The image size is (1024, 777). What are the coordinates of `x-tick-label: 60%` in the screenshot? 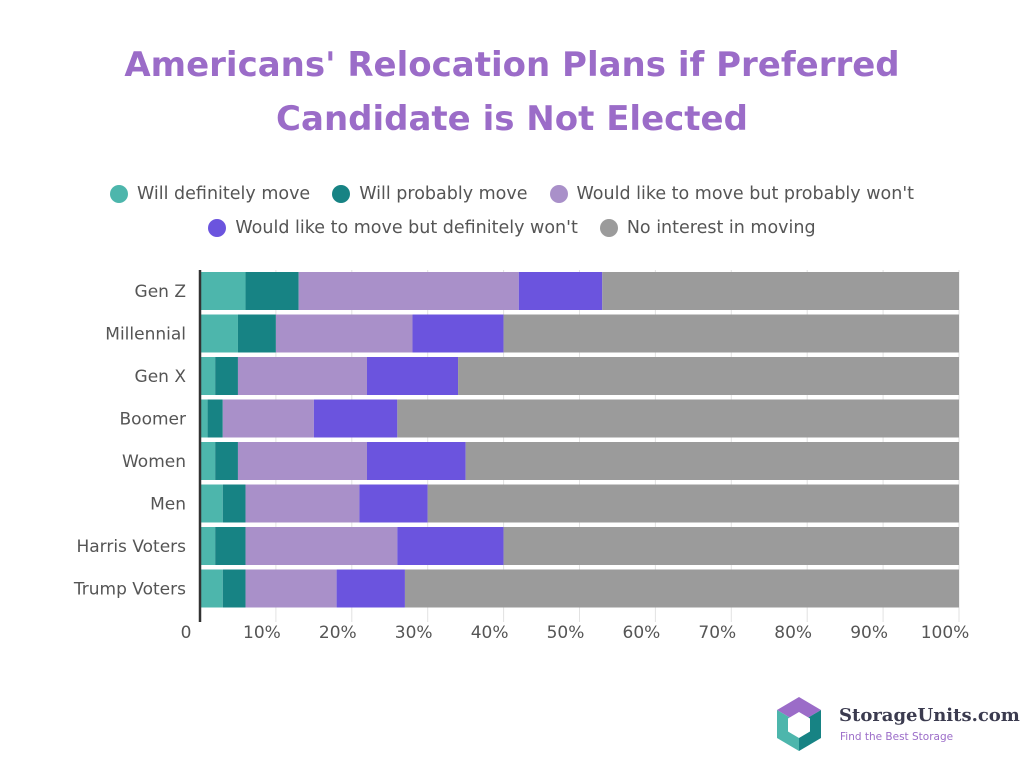 It's located at (642, 633).